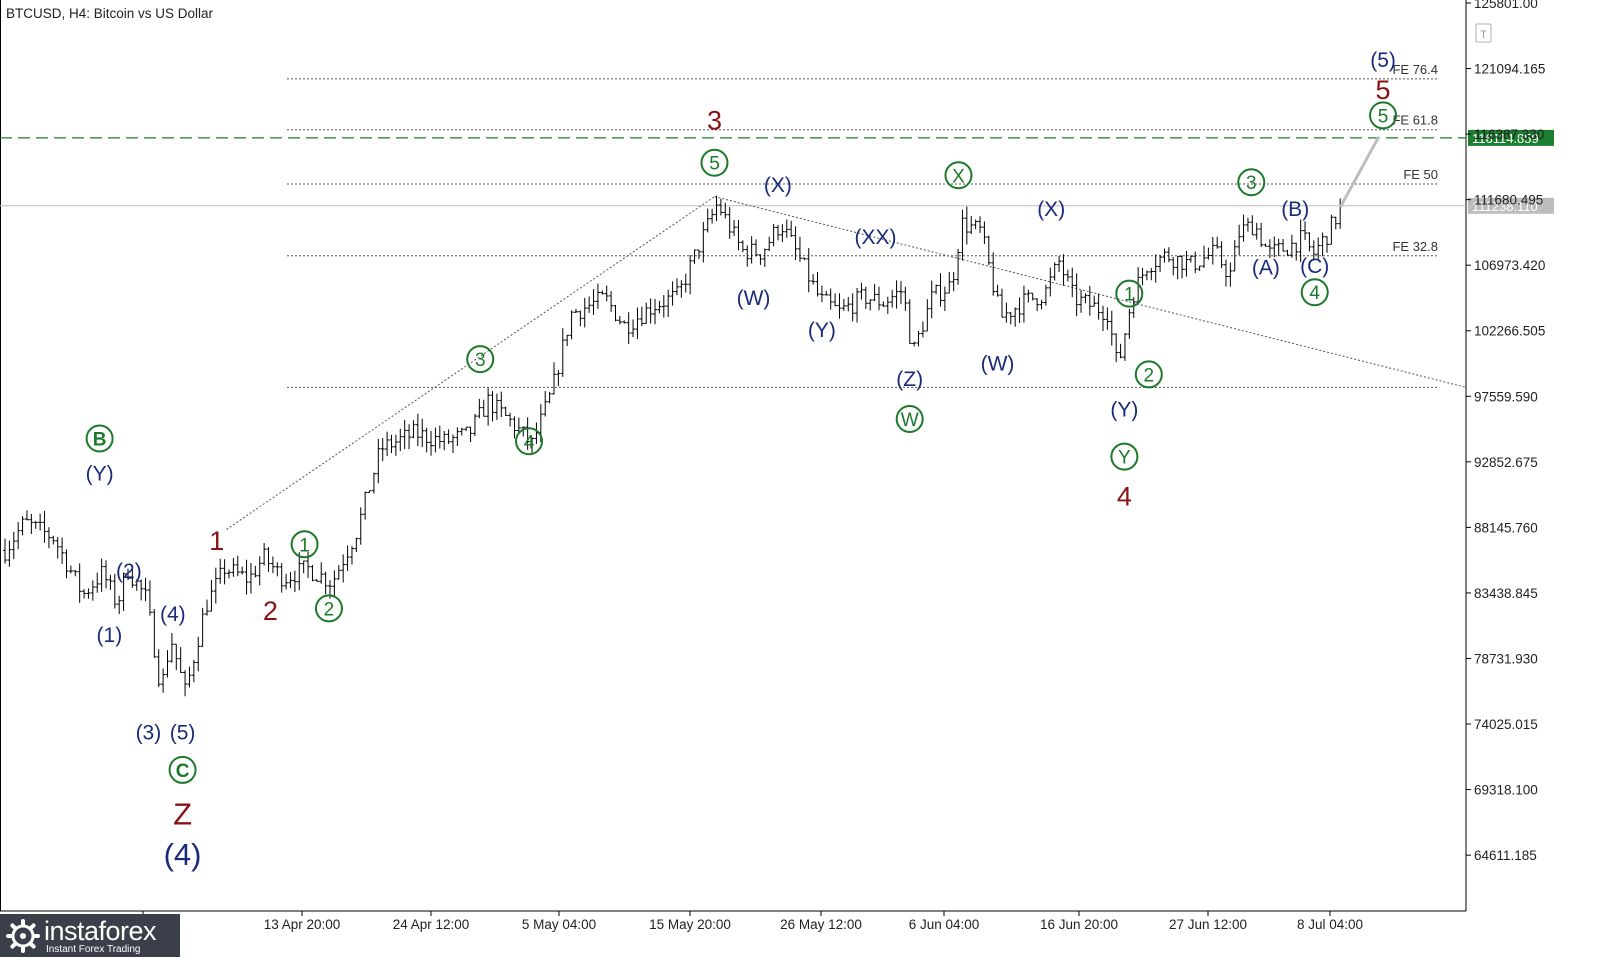  I want to click on fib-level-label: FE 61.8, so click(1415, 120).